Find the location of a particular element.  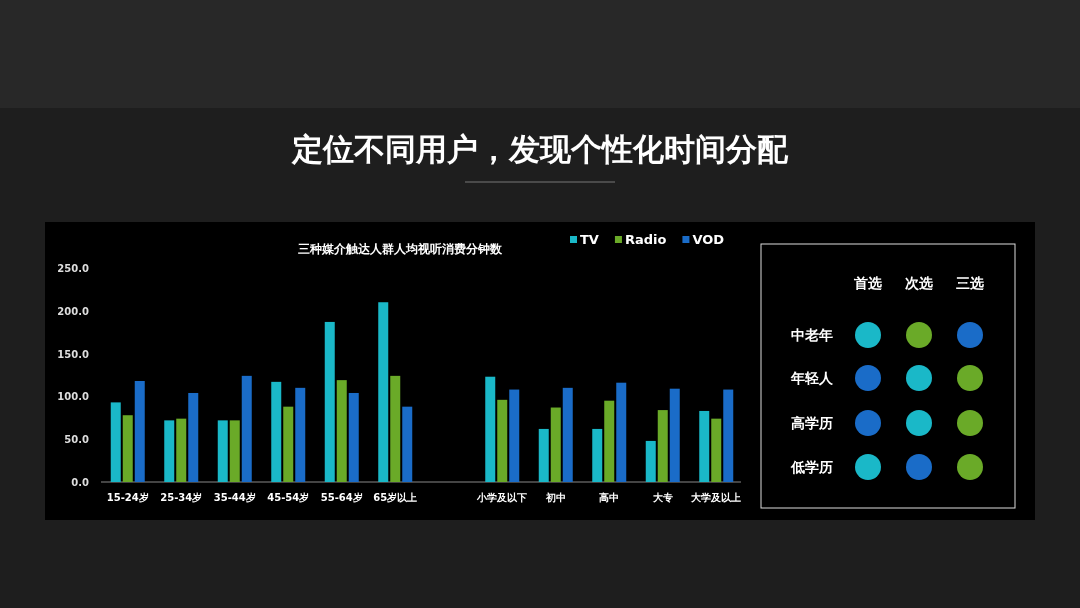

x-tick-label: 高中 is located at coordinates (609, 497).